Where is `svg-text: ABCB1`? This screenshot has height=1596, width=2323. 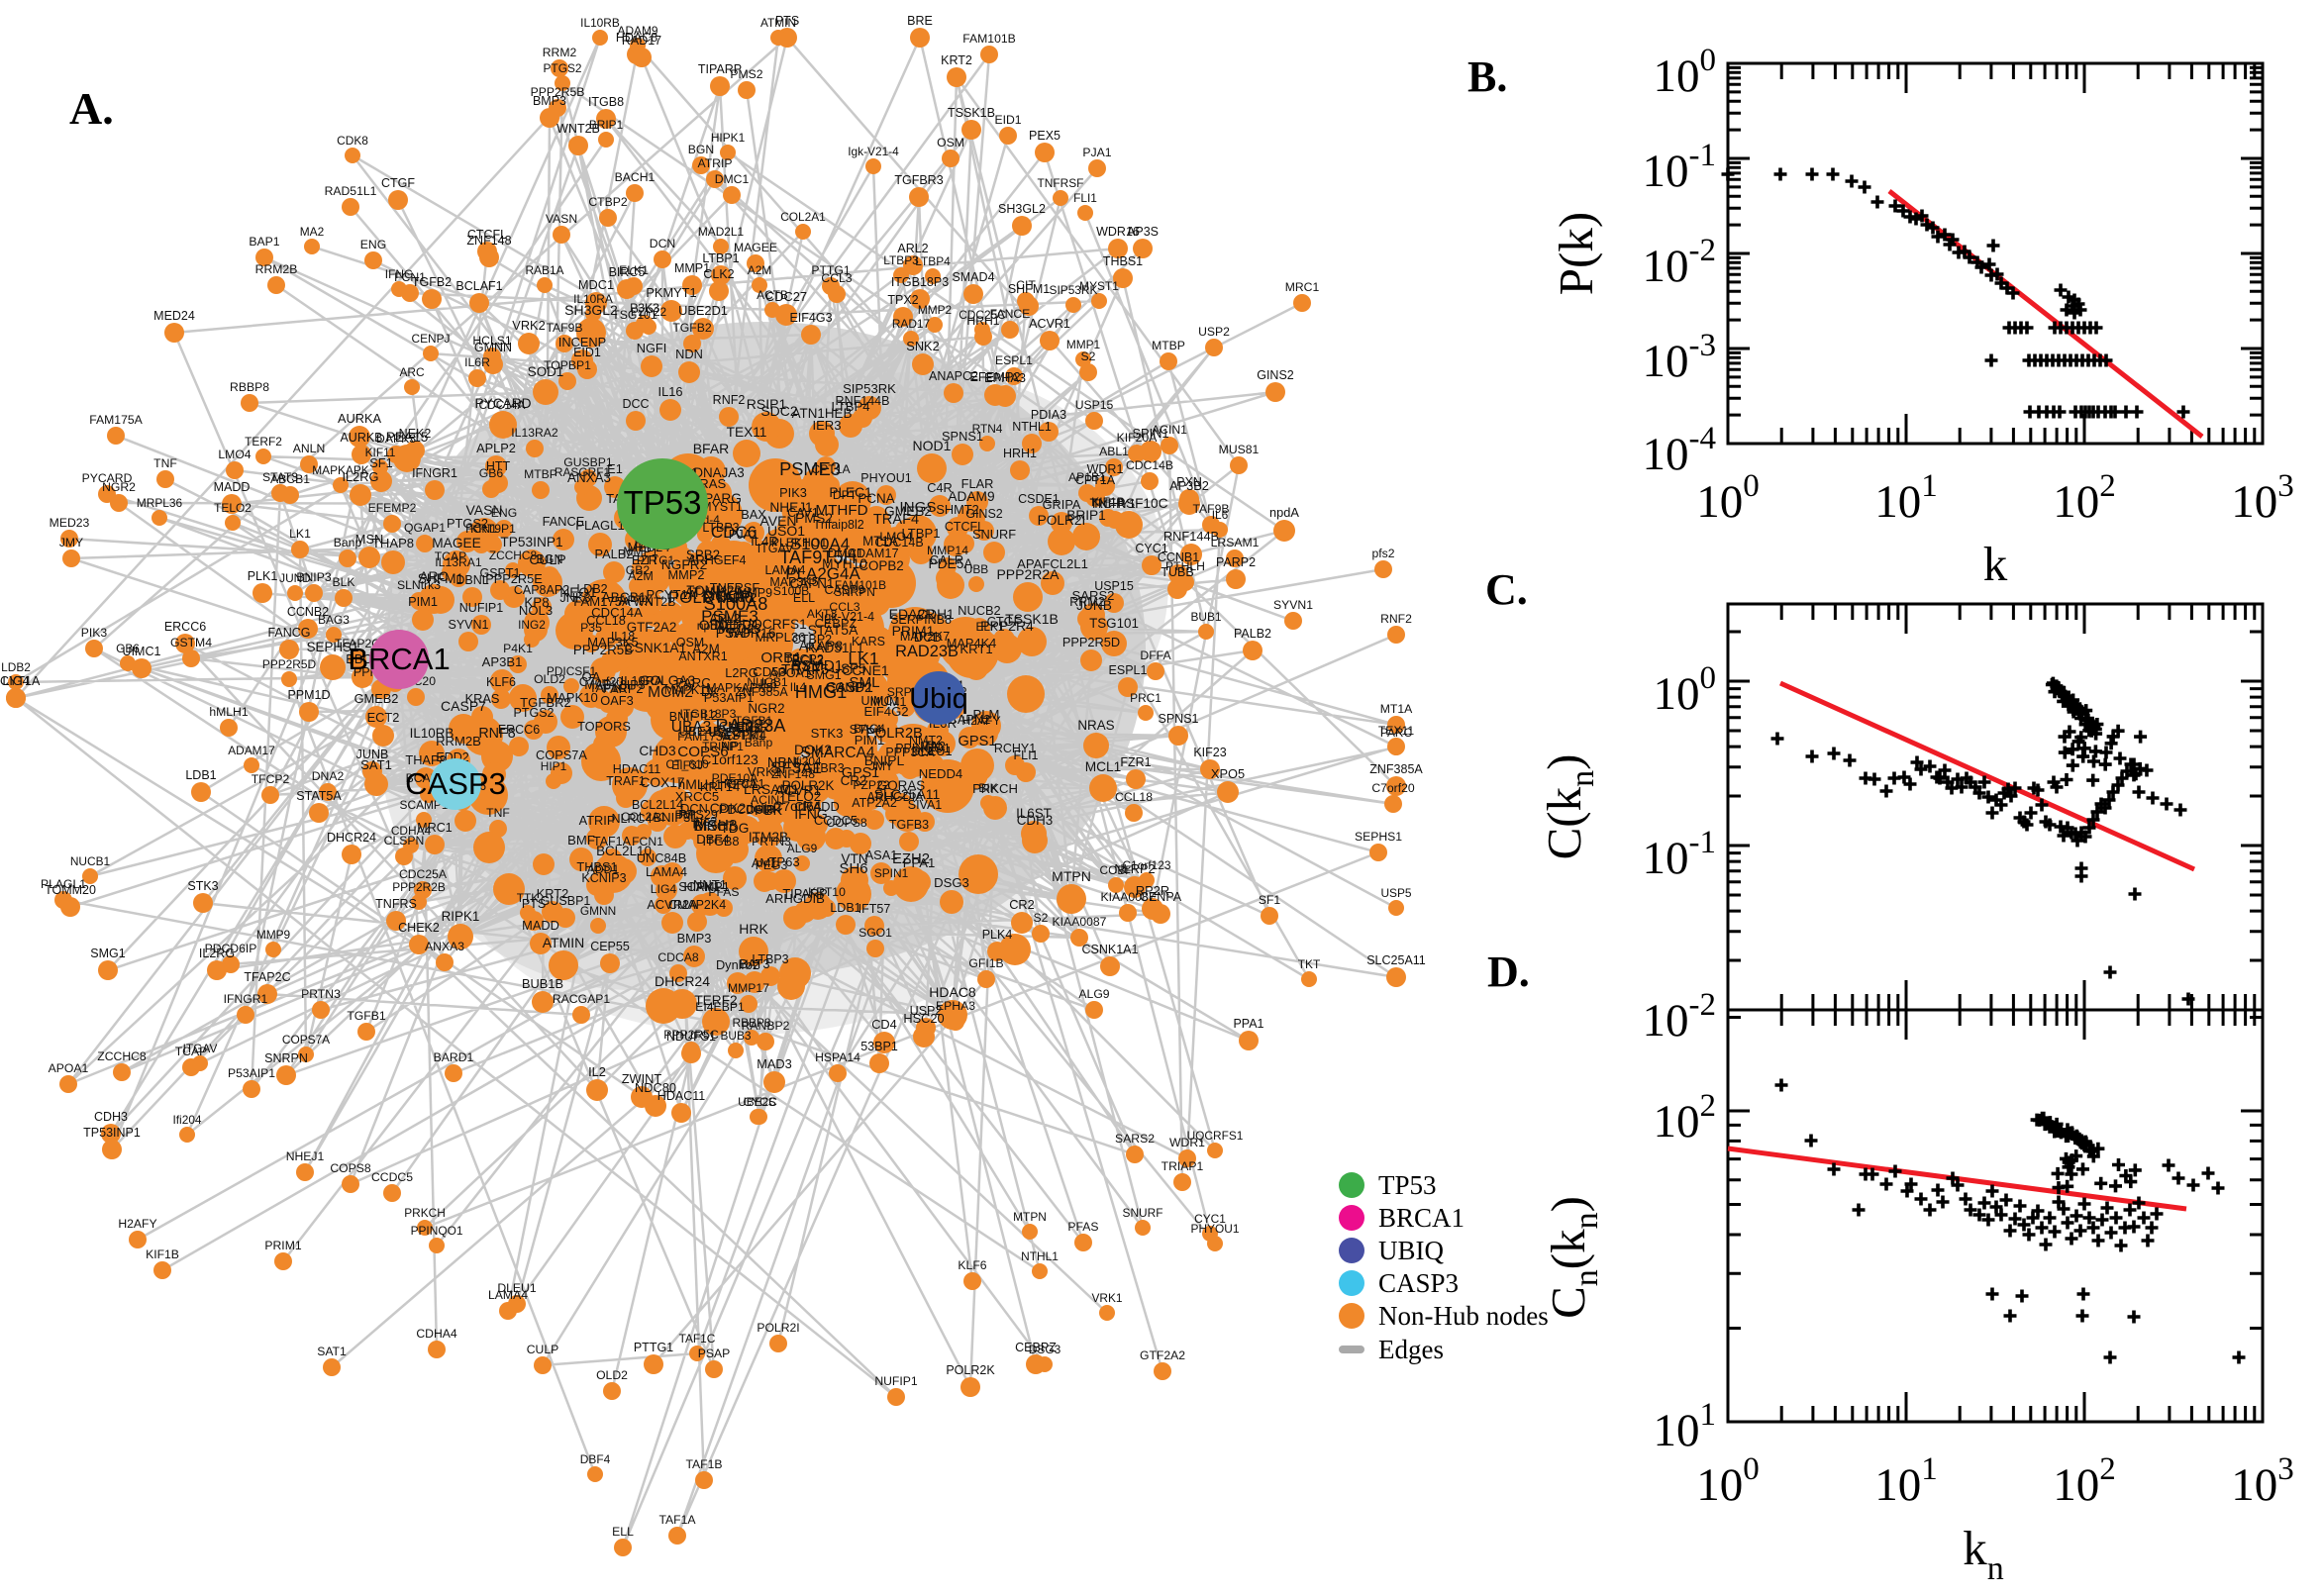 svg-text: ABCB1 is located at coordinates (290, 479).